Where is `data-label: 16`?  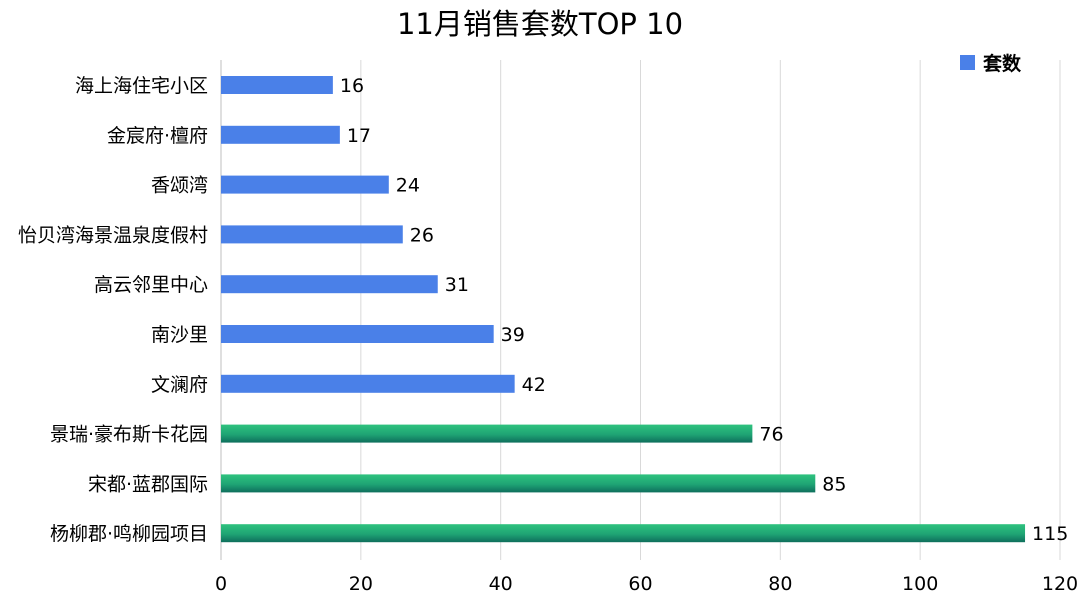 data-label: 16 is located at coordinates (352, 86).